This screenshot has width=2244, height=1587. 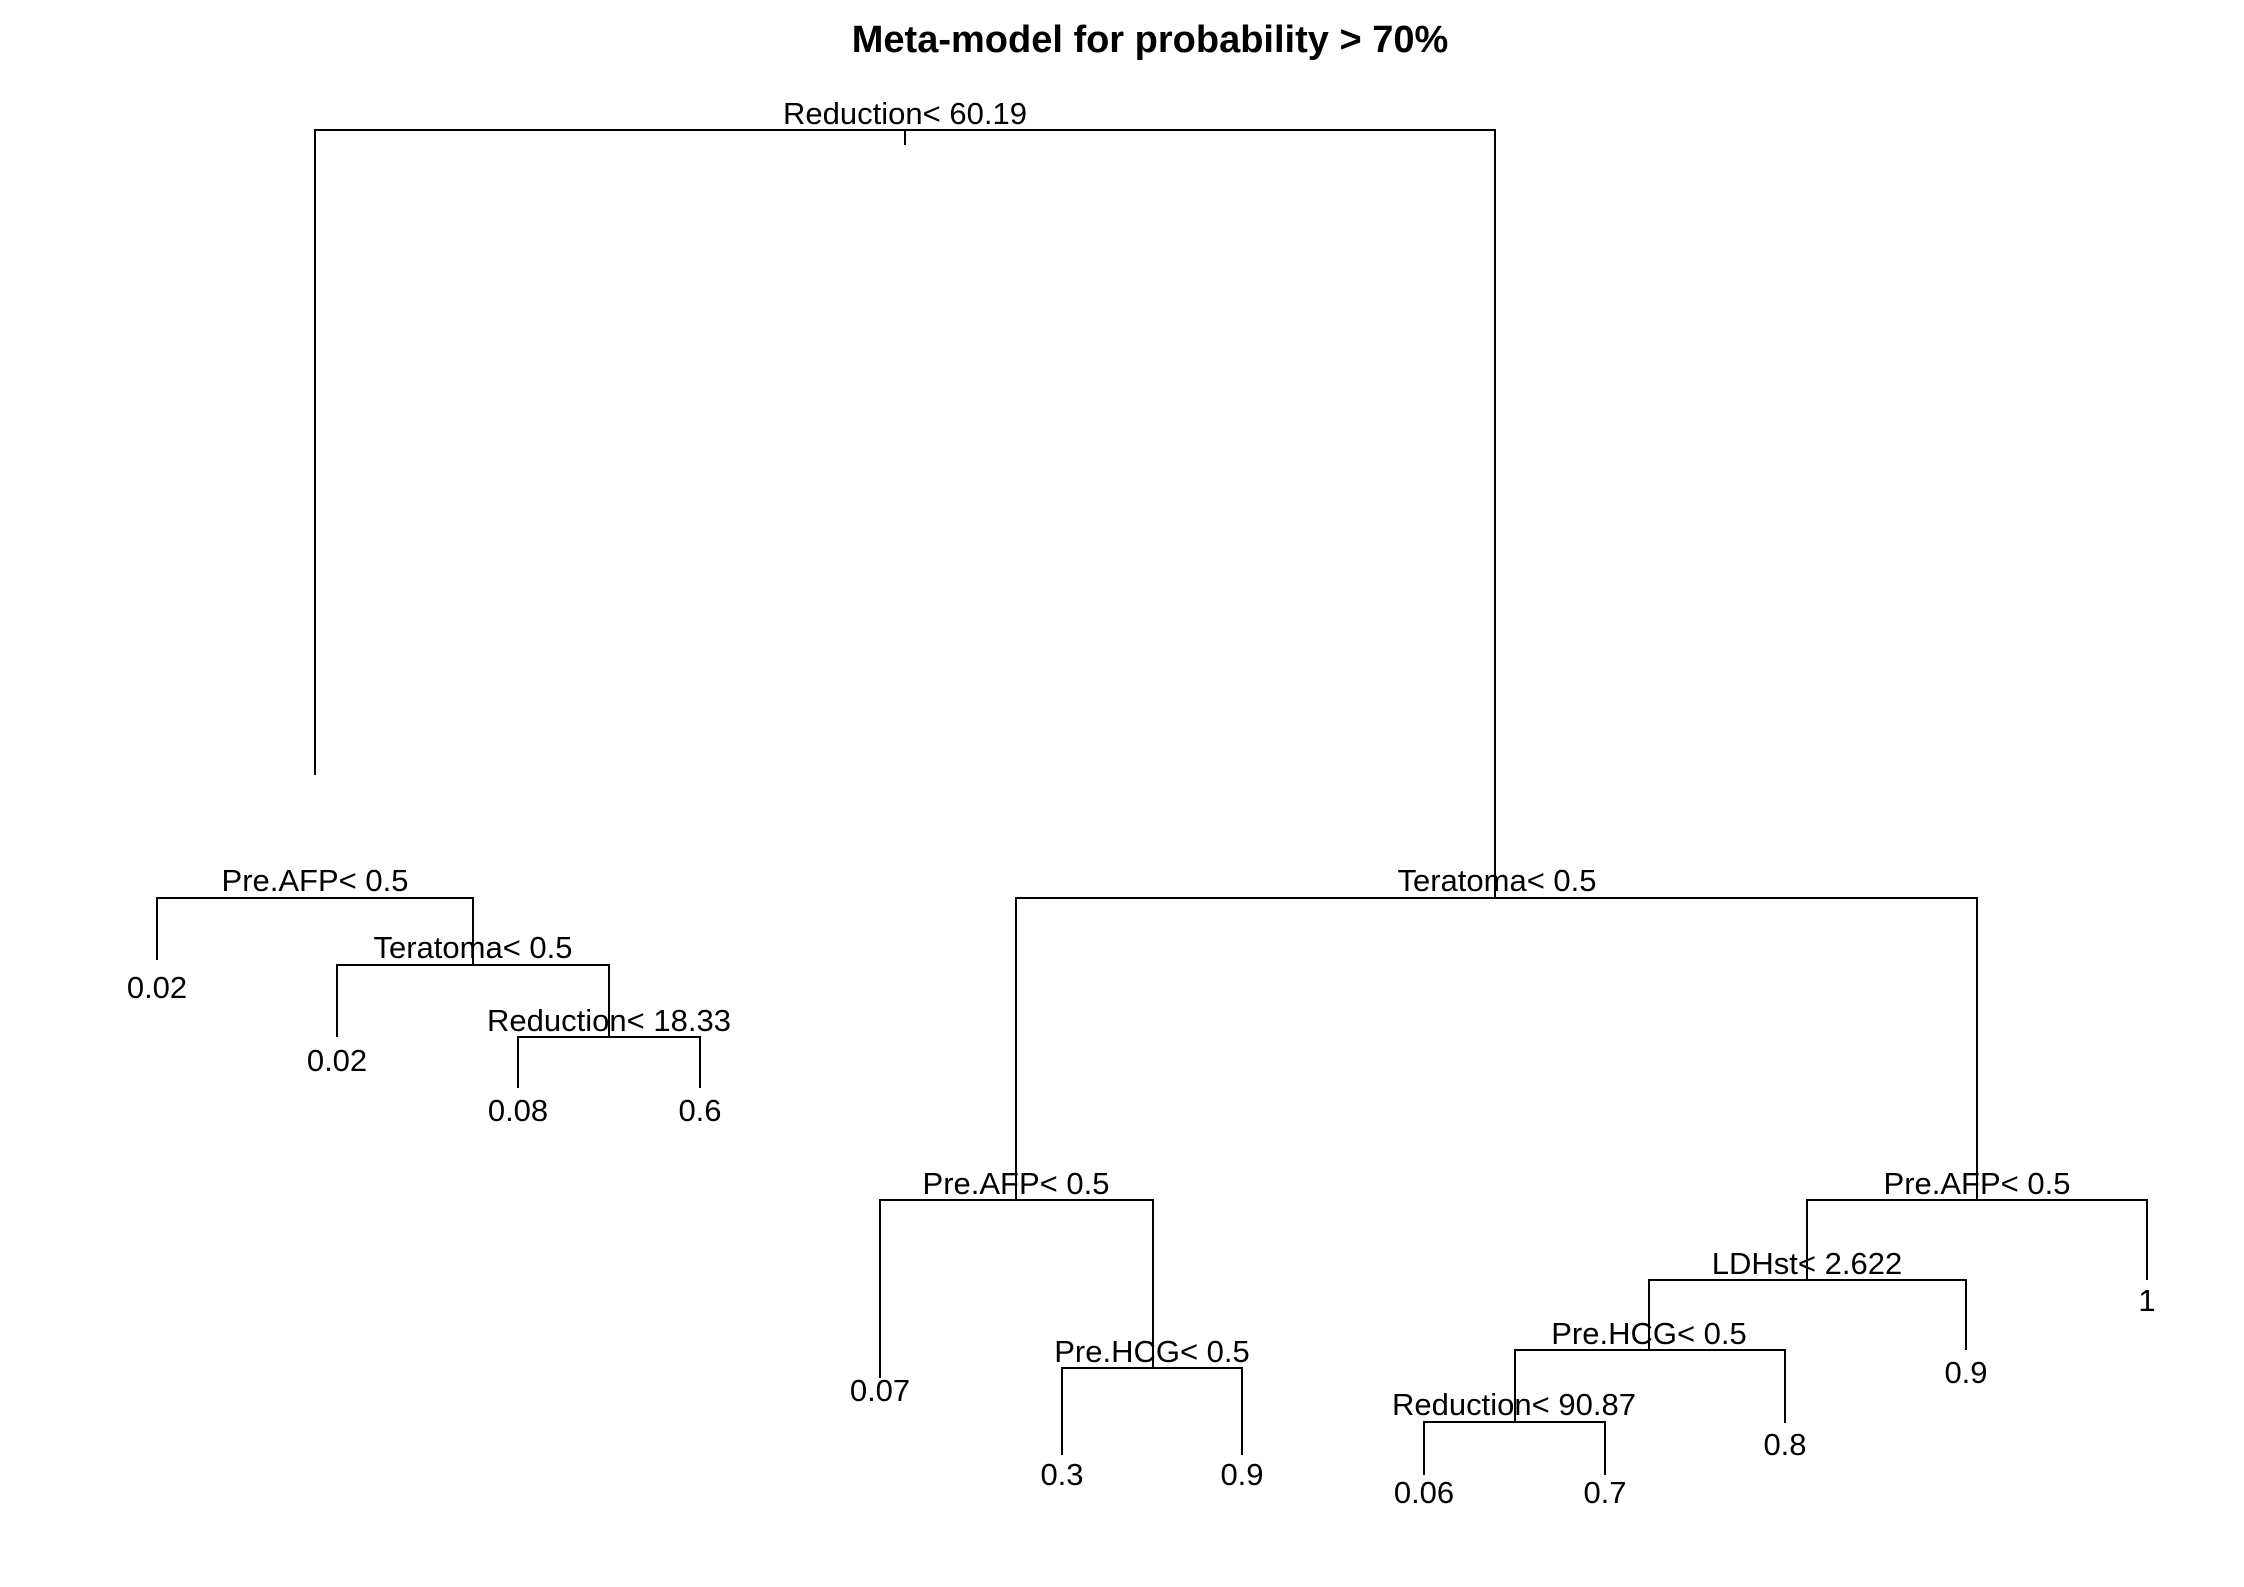 What do you see at coordinates (1150, 40) in the screenshot?
I see `diagram-title: Meta-model for probability > 70%` at bounding box center [1150, 40].